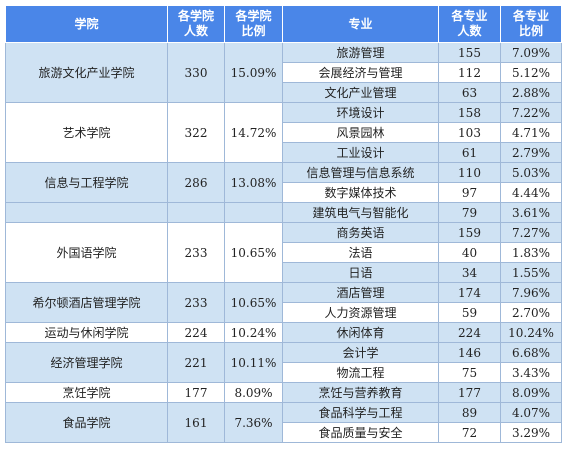  I want to click on major-name-cell: 工业设计, so click(360, 152).